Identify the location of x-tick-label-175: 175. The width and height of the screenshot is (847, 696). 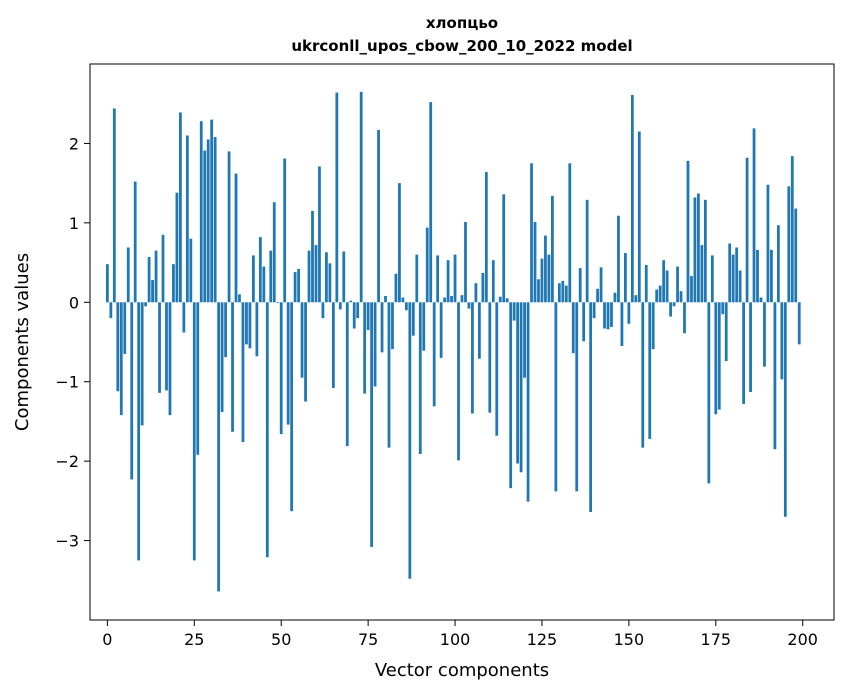
(716, 639).